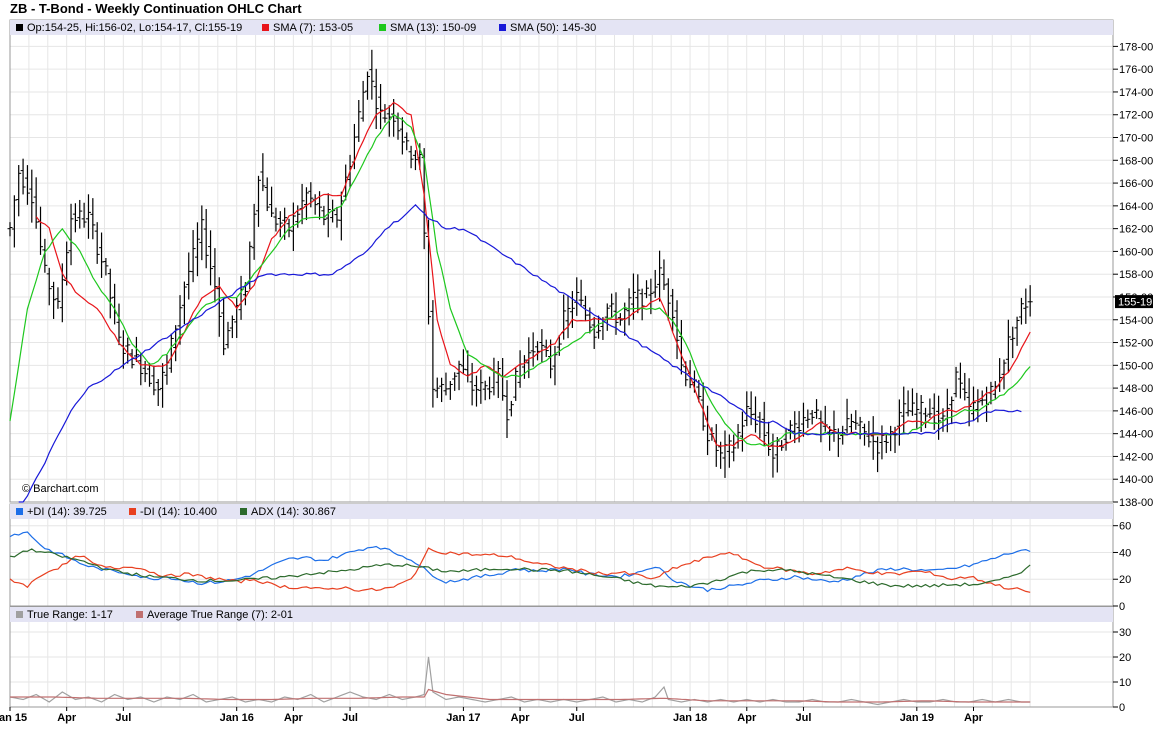 Image resolution: width=1156 pixels, height=748 pixels. Describe the element at coordinates (1136, 252) in the screenshot. I see `y-tick-label: 160-00` at that location.